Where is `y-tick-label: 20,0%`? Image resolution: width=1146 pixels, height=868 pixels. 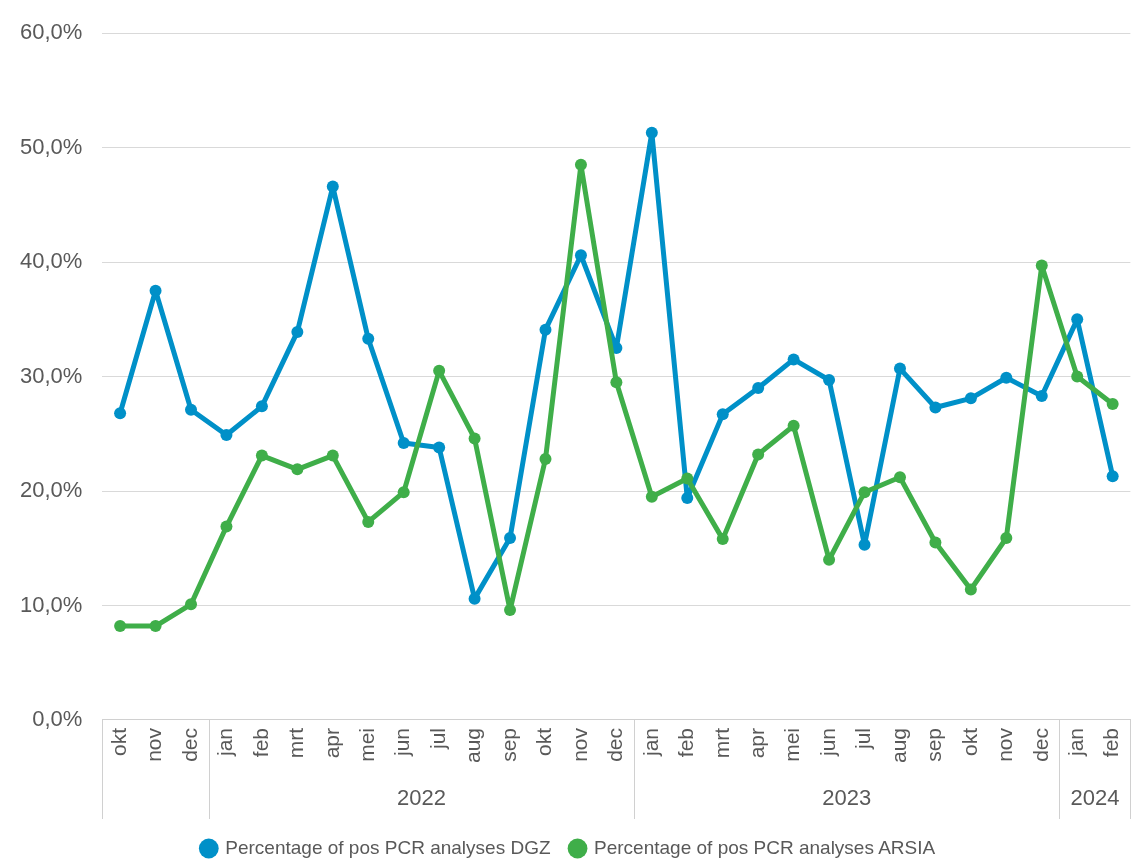 y-tick-label: 20,0% is located at coordinates (51, 490).